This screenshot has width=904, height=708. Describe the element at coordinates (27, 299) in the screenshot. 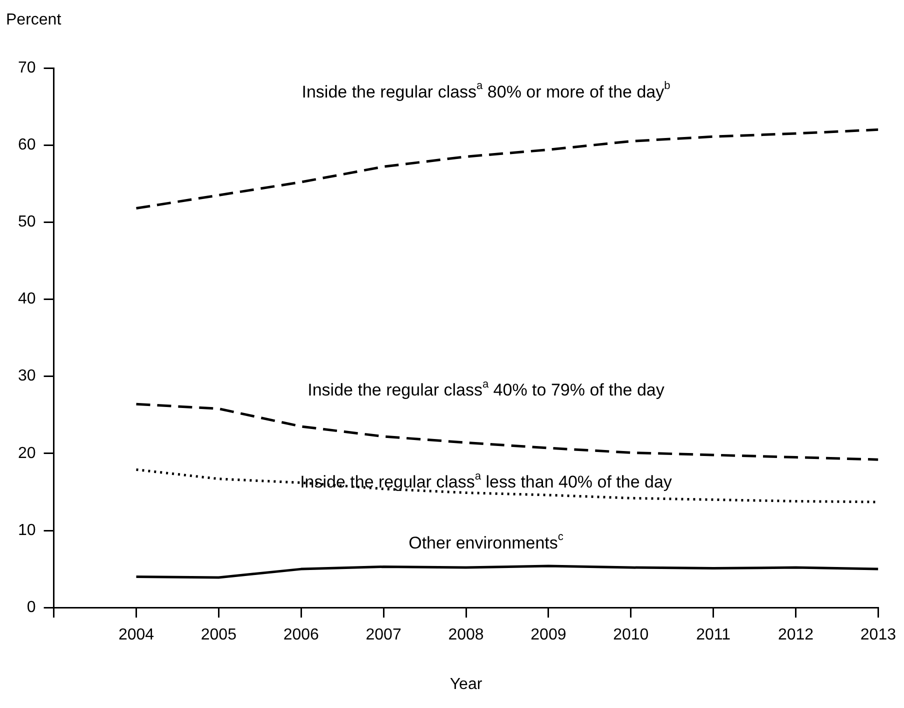

I see `y-tick-label: 40` at that location.